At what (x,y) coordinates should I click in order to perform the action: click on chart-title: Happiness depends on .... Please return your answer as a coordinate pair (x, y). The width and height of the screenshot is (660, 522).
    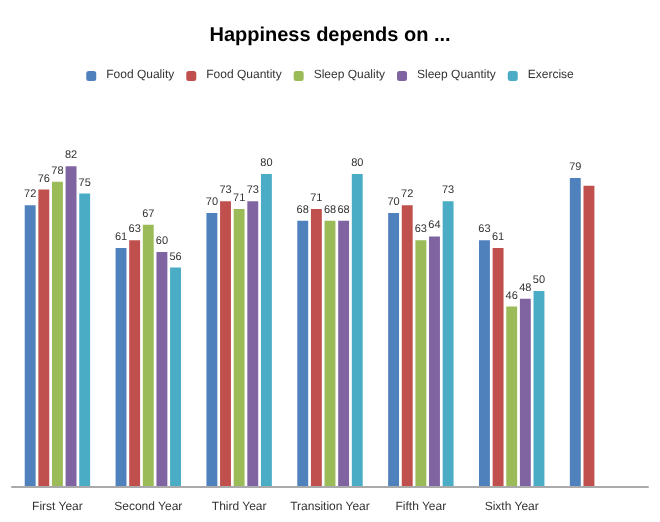
    Looking at the image, I should click on (330, 36).